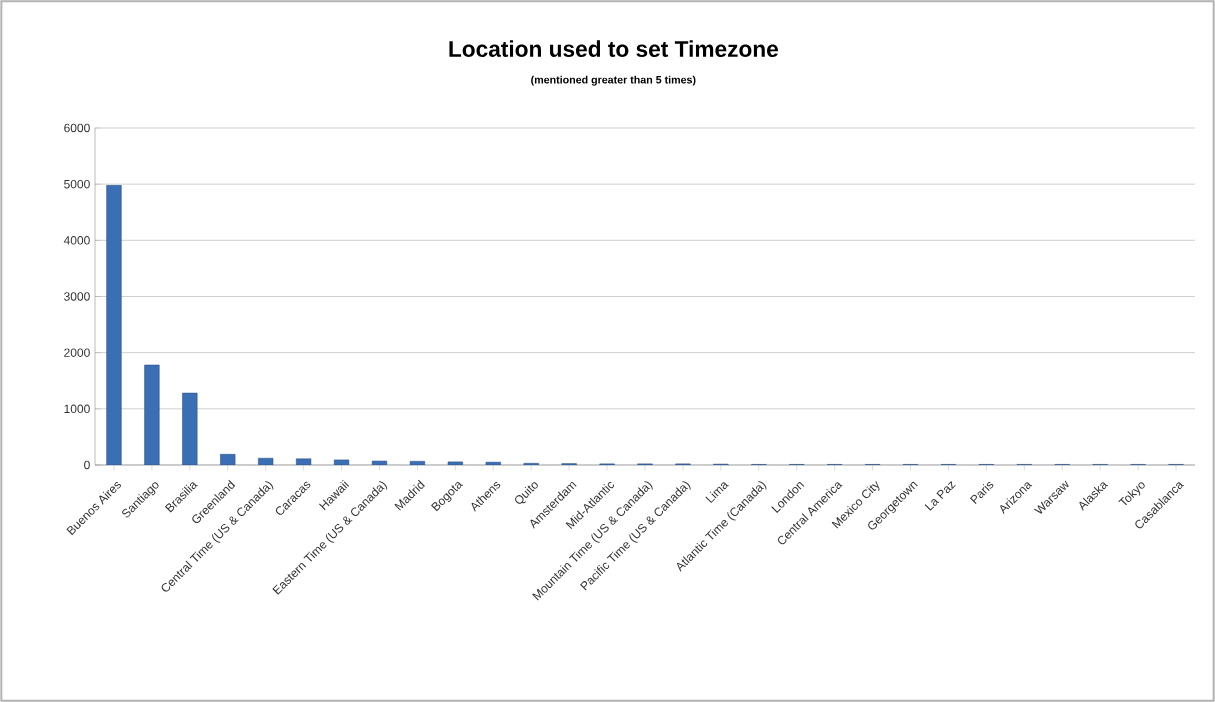 The width and height of the screenshot is (1215, 702). I want to click on y-tick-label: 1000, so click(77, 409).